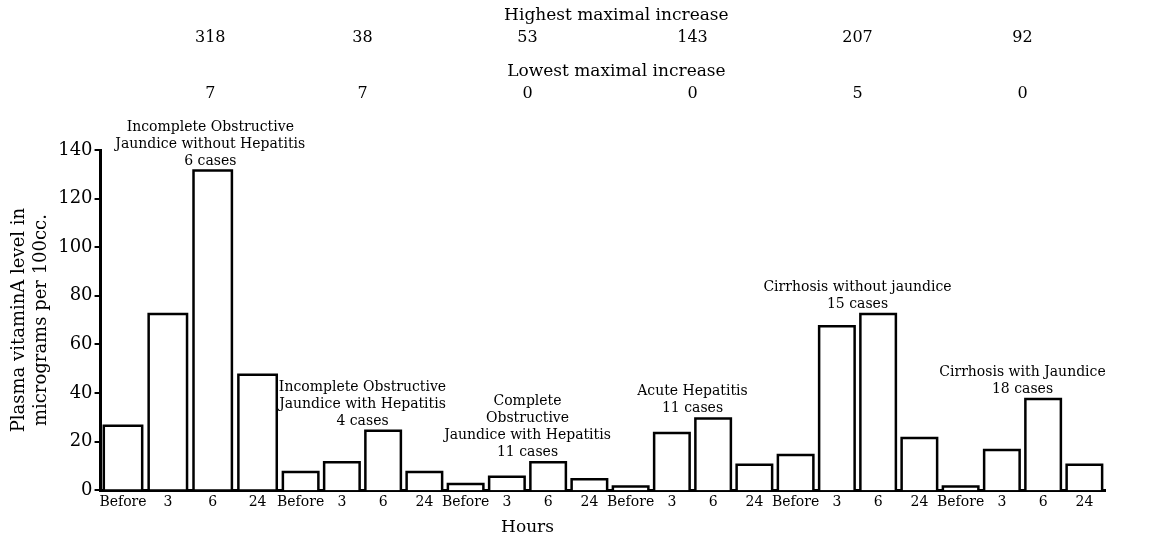  I want to click on x-axis-title: Hours, so click(527, 525).